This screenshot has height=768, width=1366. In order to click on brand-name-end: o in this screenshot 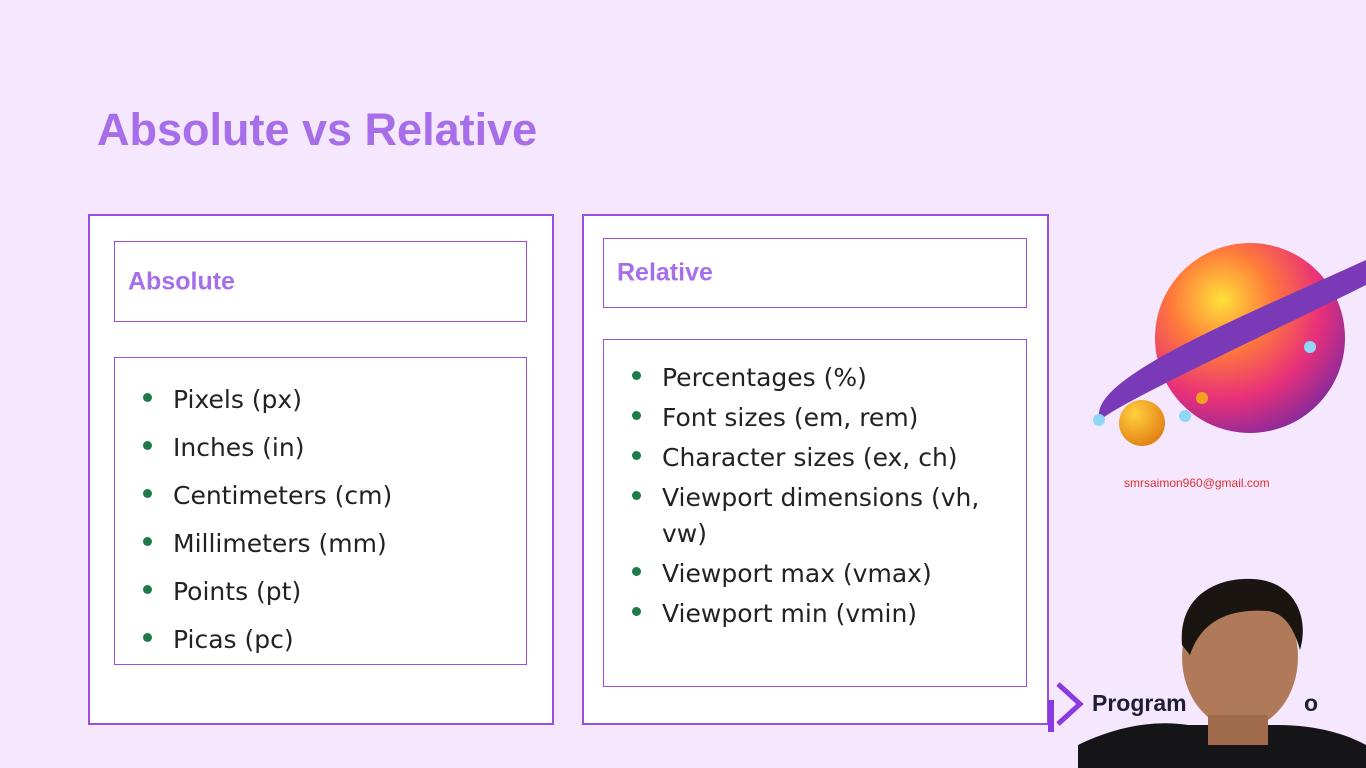, I will do `click(1311, 703)`.